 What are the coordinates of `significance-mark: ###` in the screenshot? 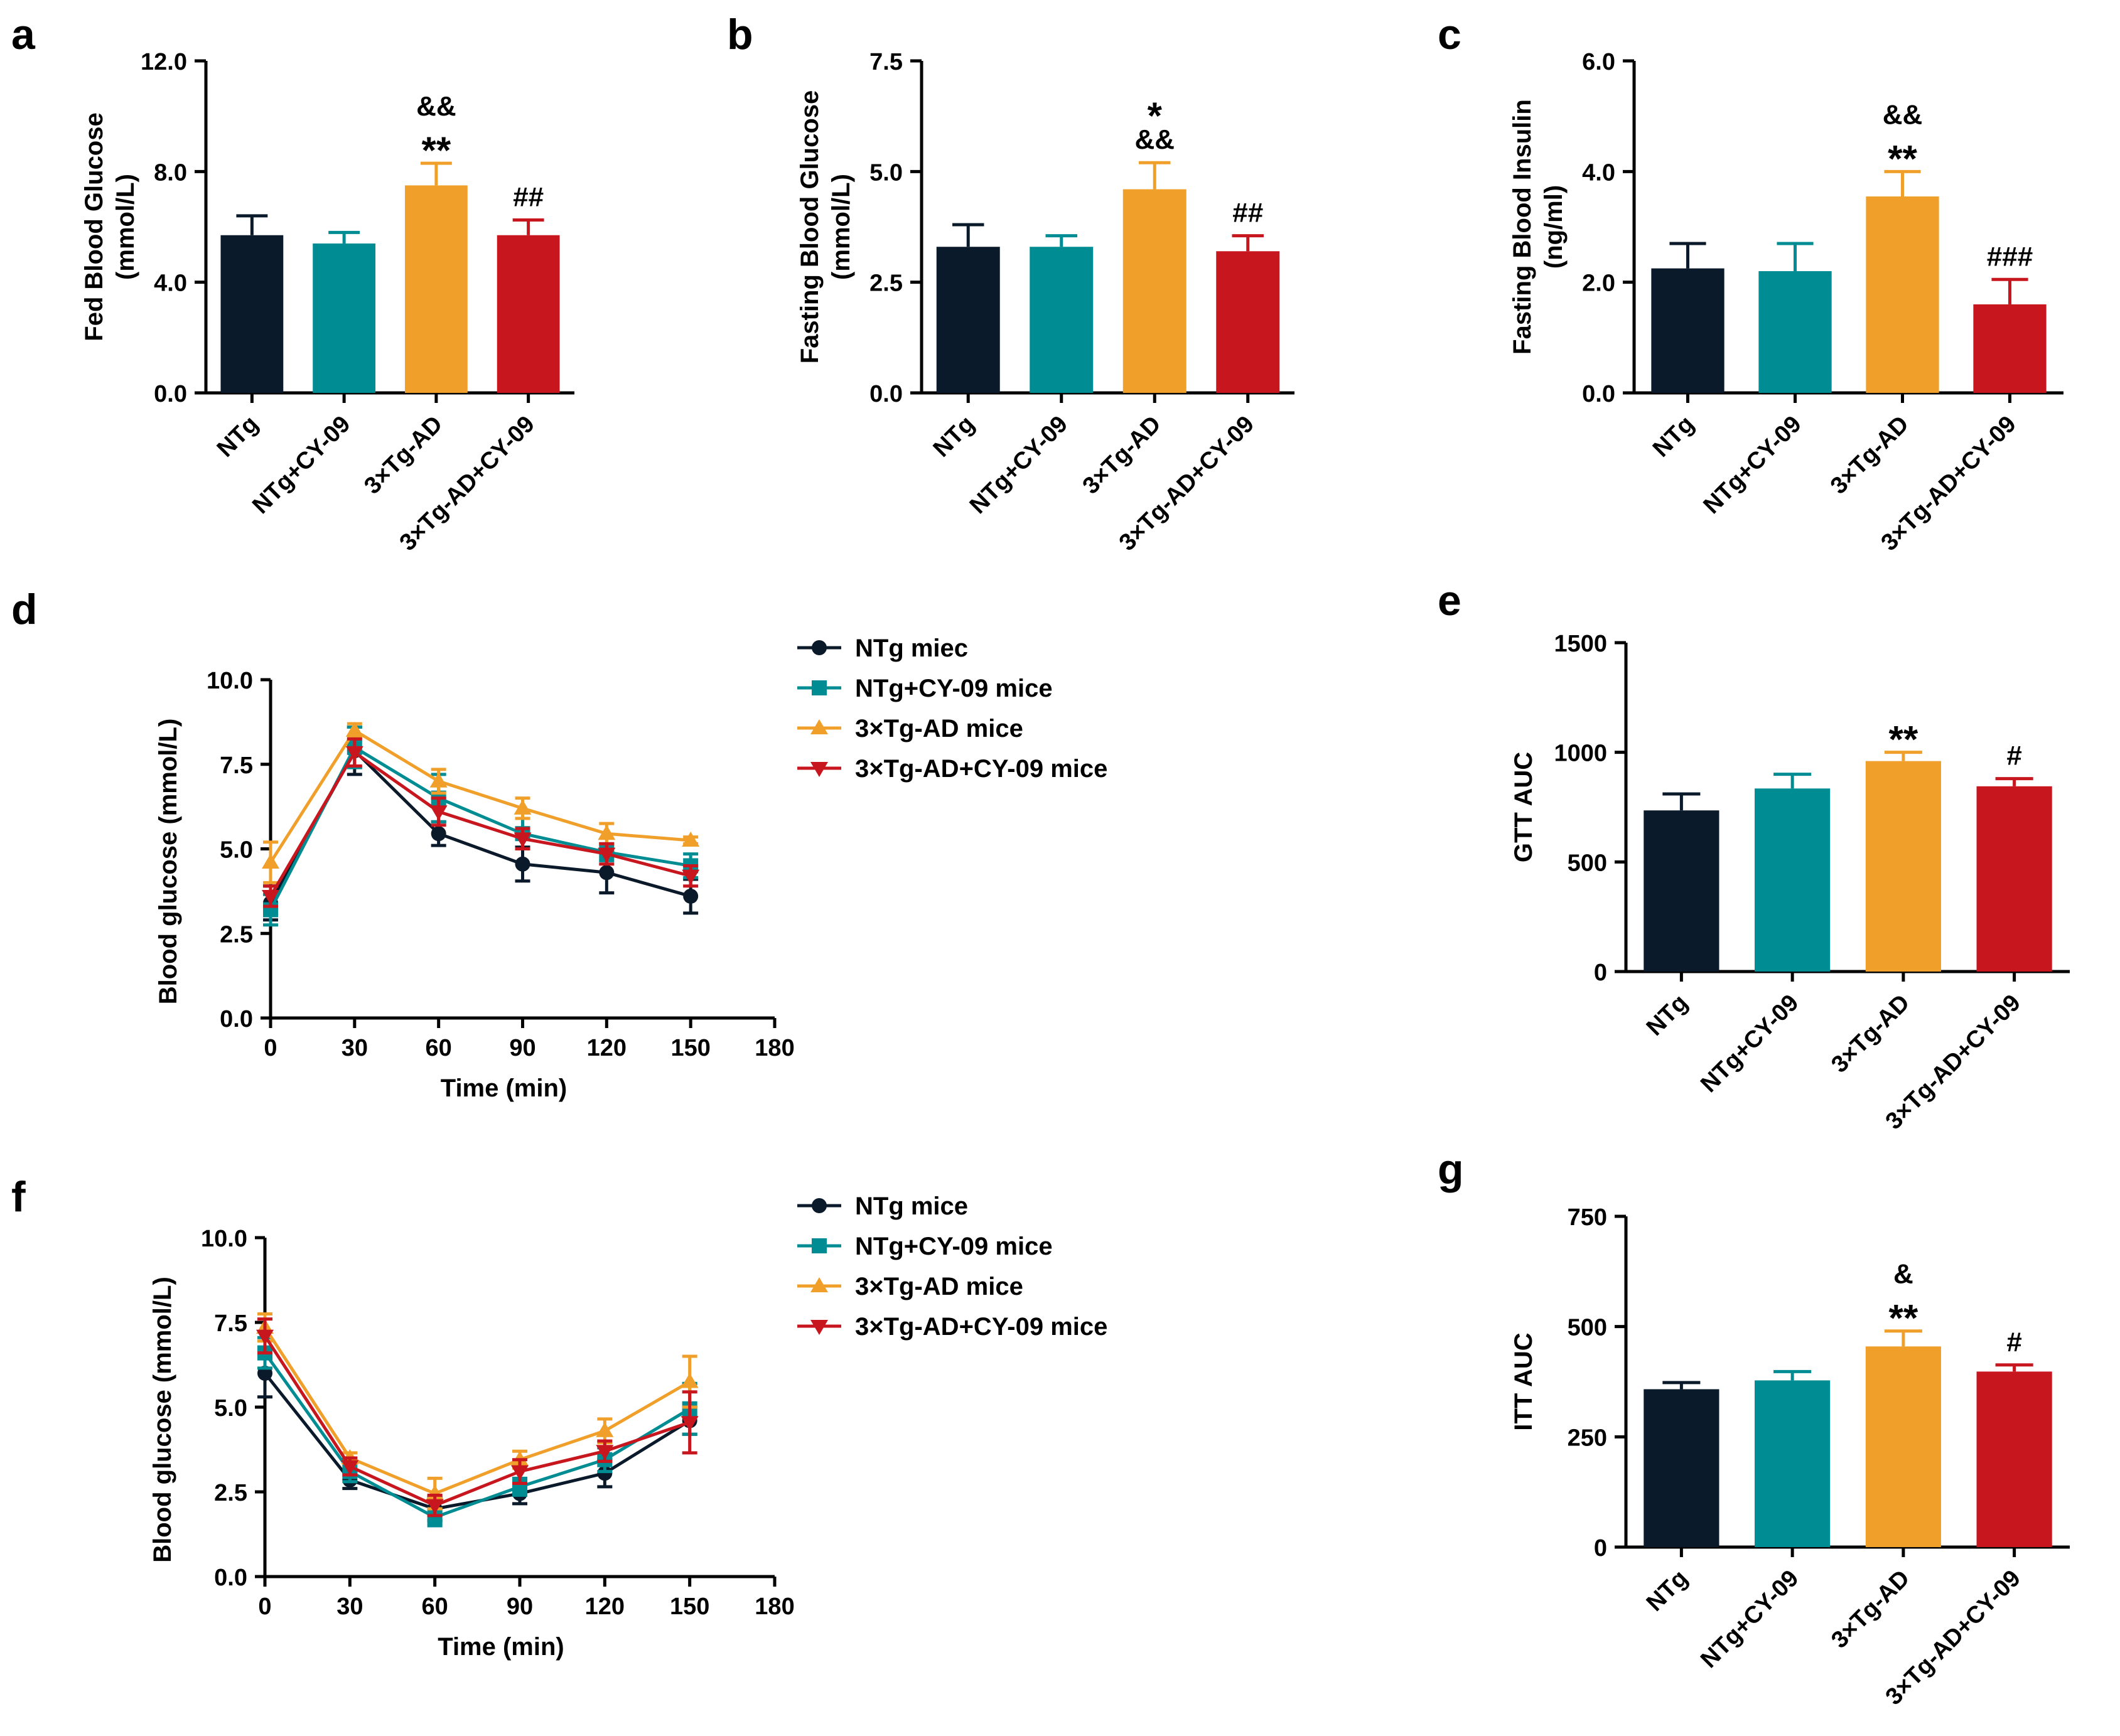 It's located at (2010, 256).